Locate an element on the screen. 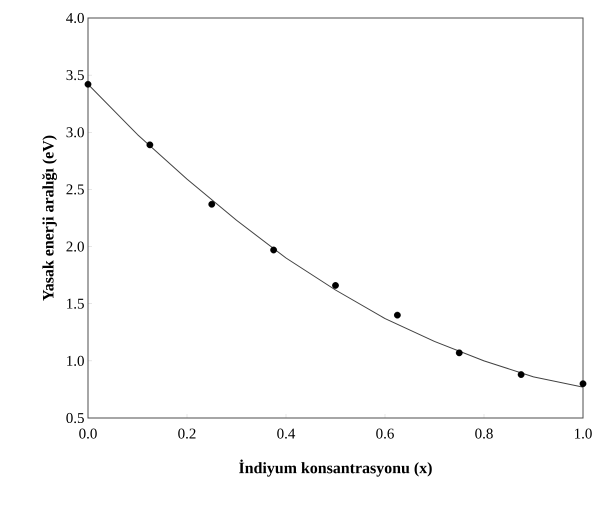 This screenshot has height=522, width=598. x-tick-label: 0.8 is located at coordinates (484, 433).